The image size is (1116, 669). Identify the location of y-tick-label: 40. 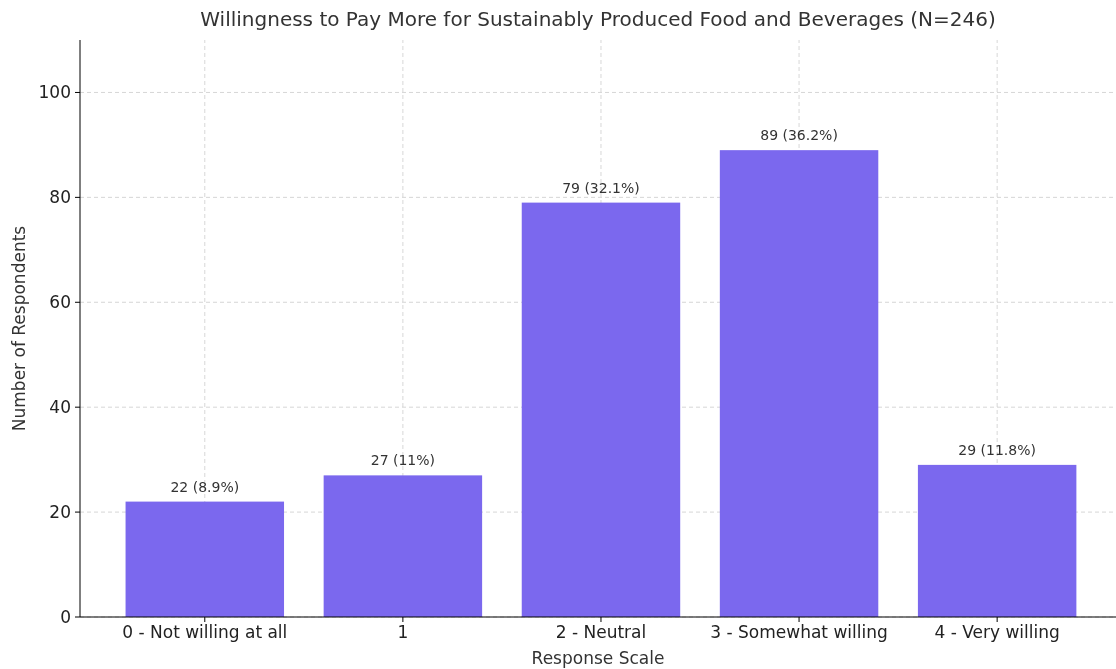
(60, 407).